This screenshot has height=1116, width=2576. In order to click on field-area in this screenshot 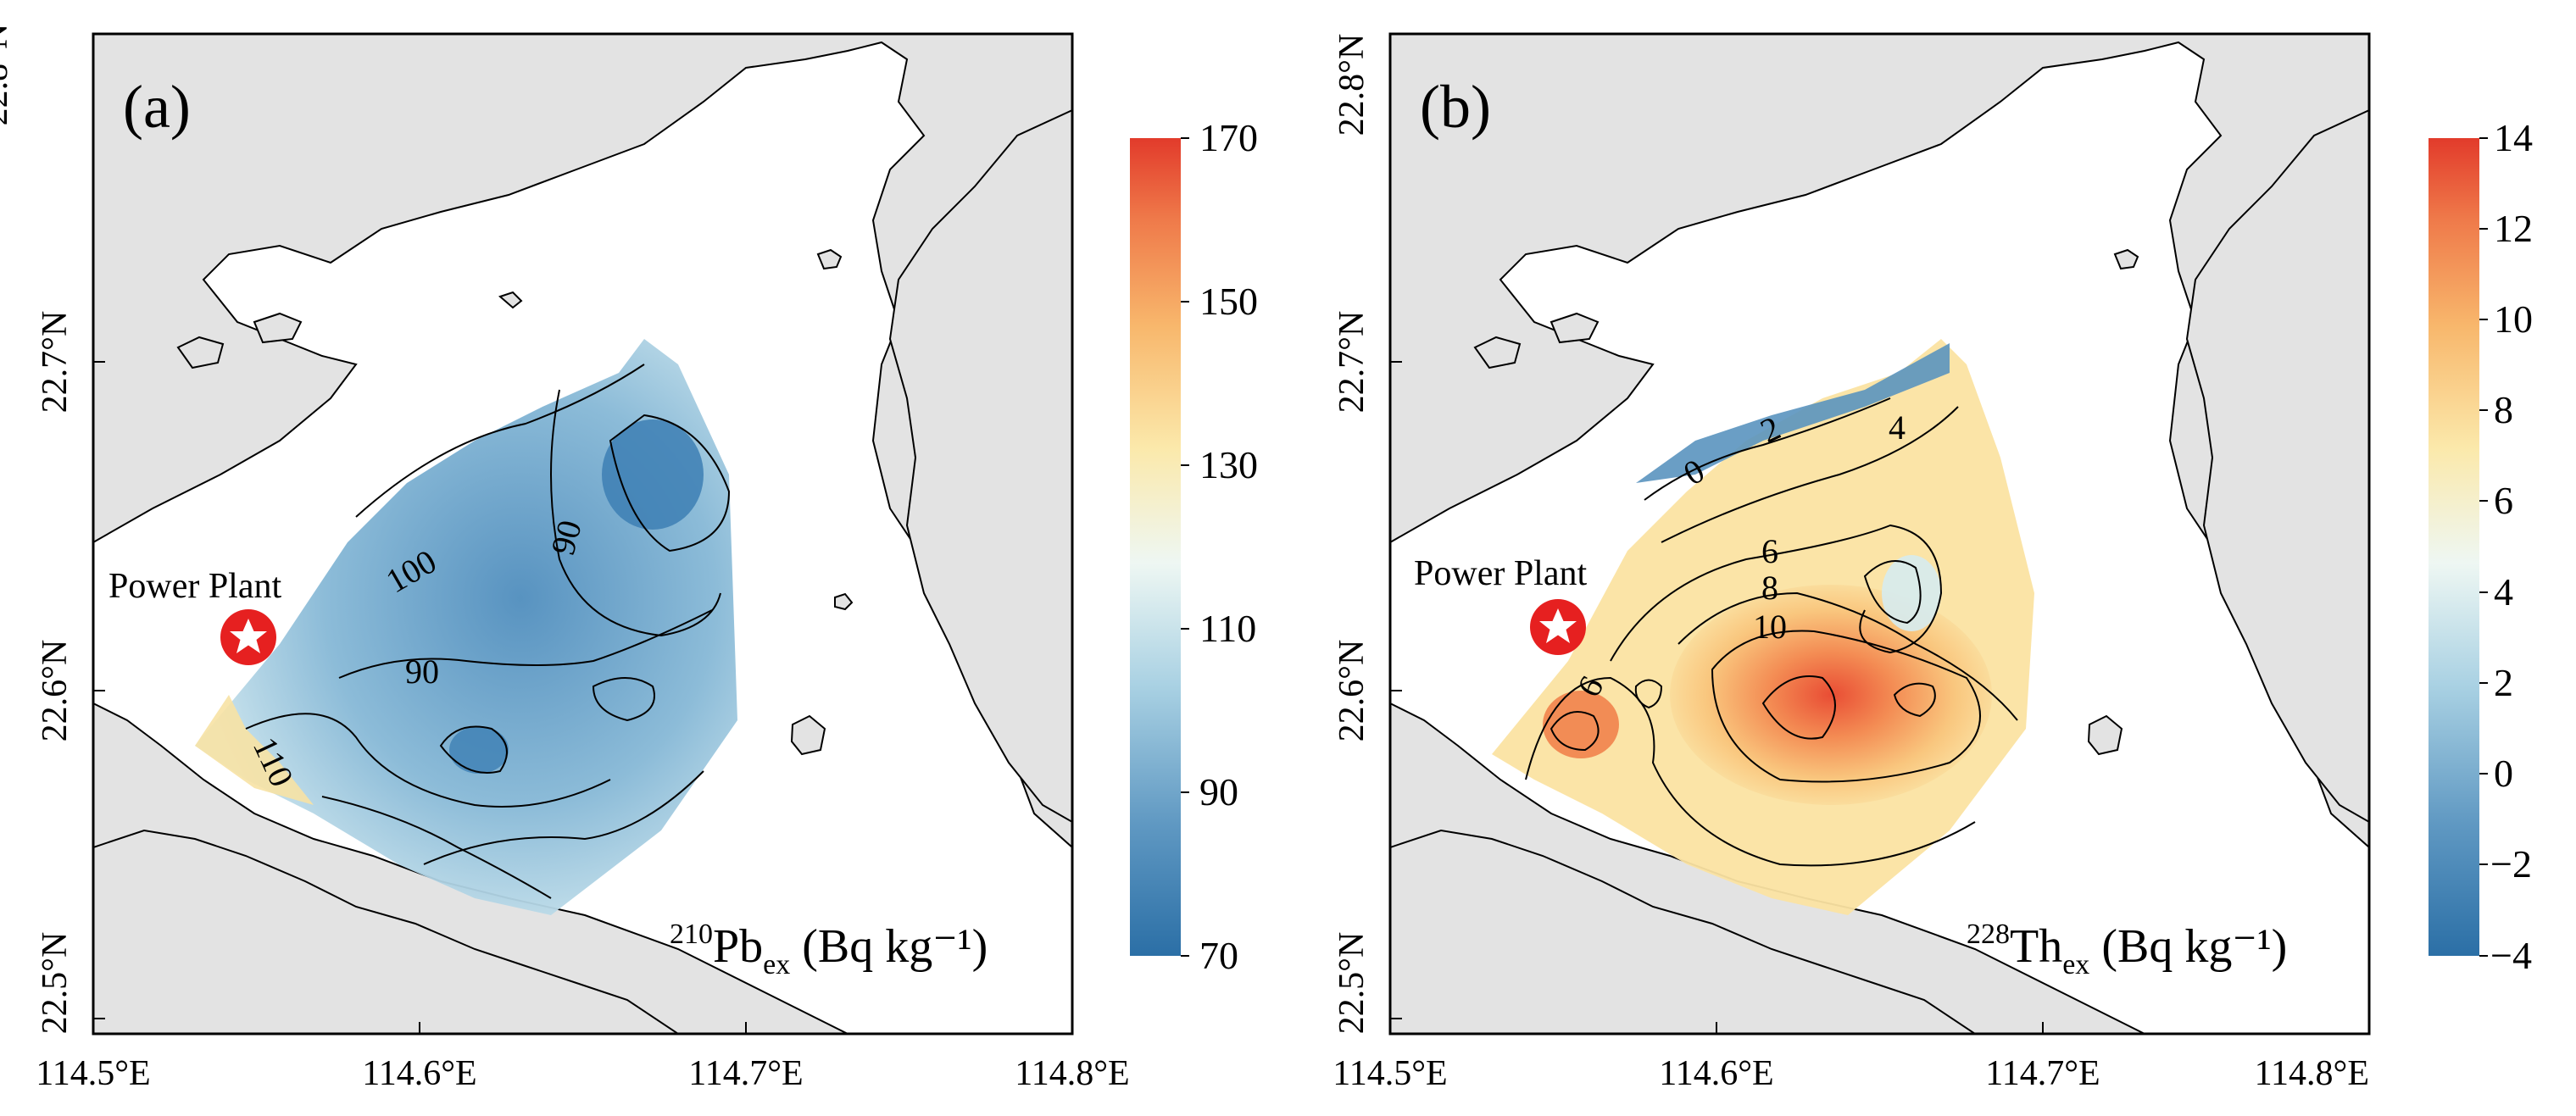, I will do `click(466, 627)`.